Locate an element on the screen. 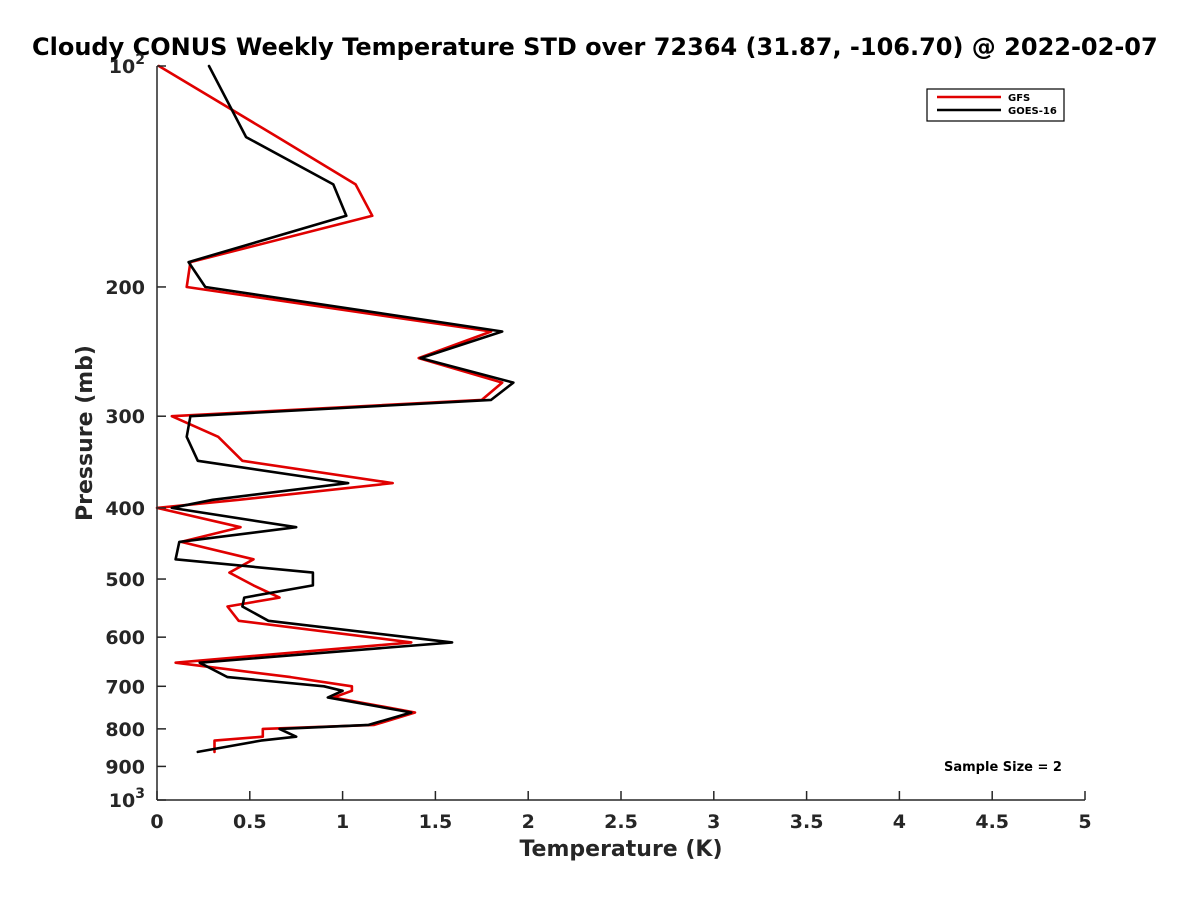  x-tick-label: 0.5 is located at coordinates (250, 822).